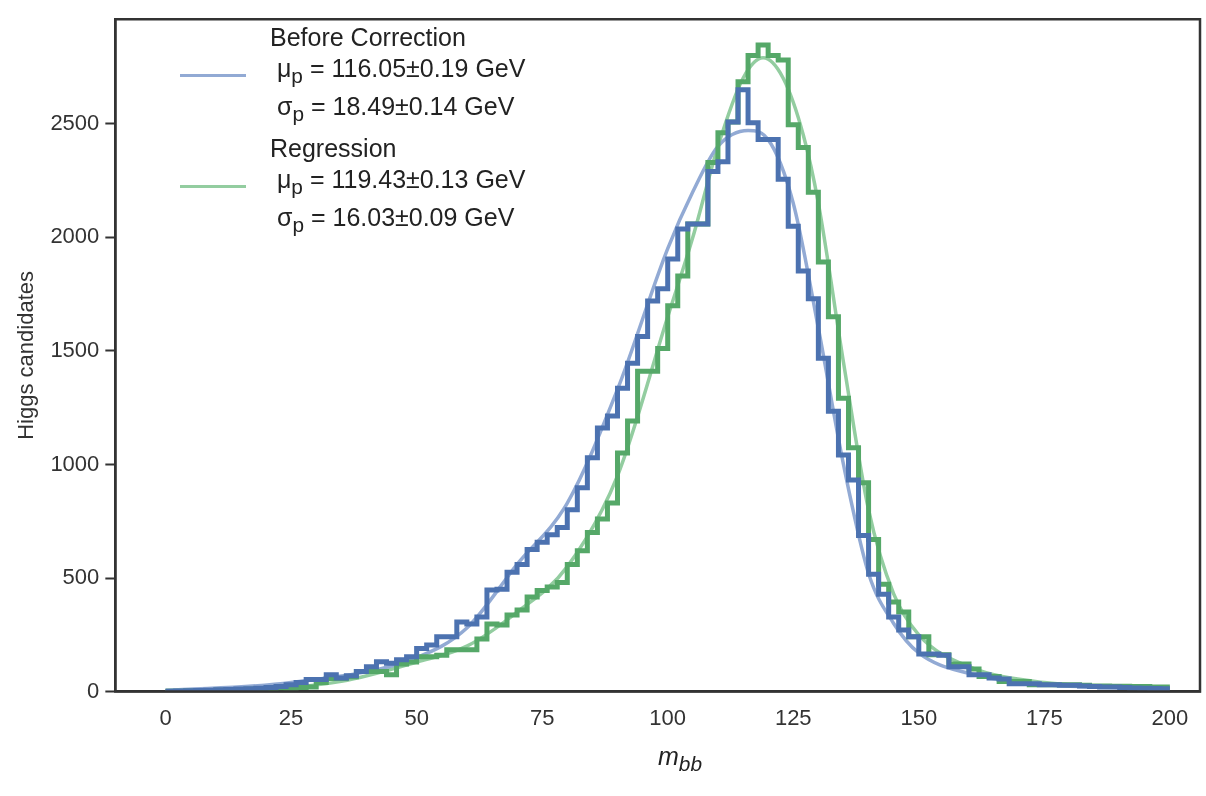 The image size is (1206, 796). I want to click on legend-label: Regression μ$_{p}$ = 119.43±0.13 GeV σ$_{p}$ = 16.03±0.09 GeV, so click(398, 185).